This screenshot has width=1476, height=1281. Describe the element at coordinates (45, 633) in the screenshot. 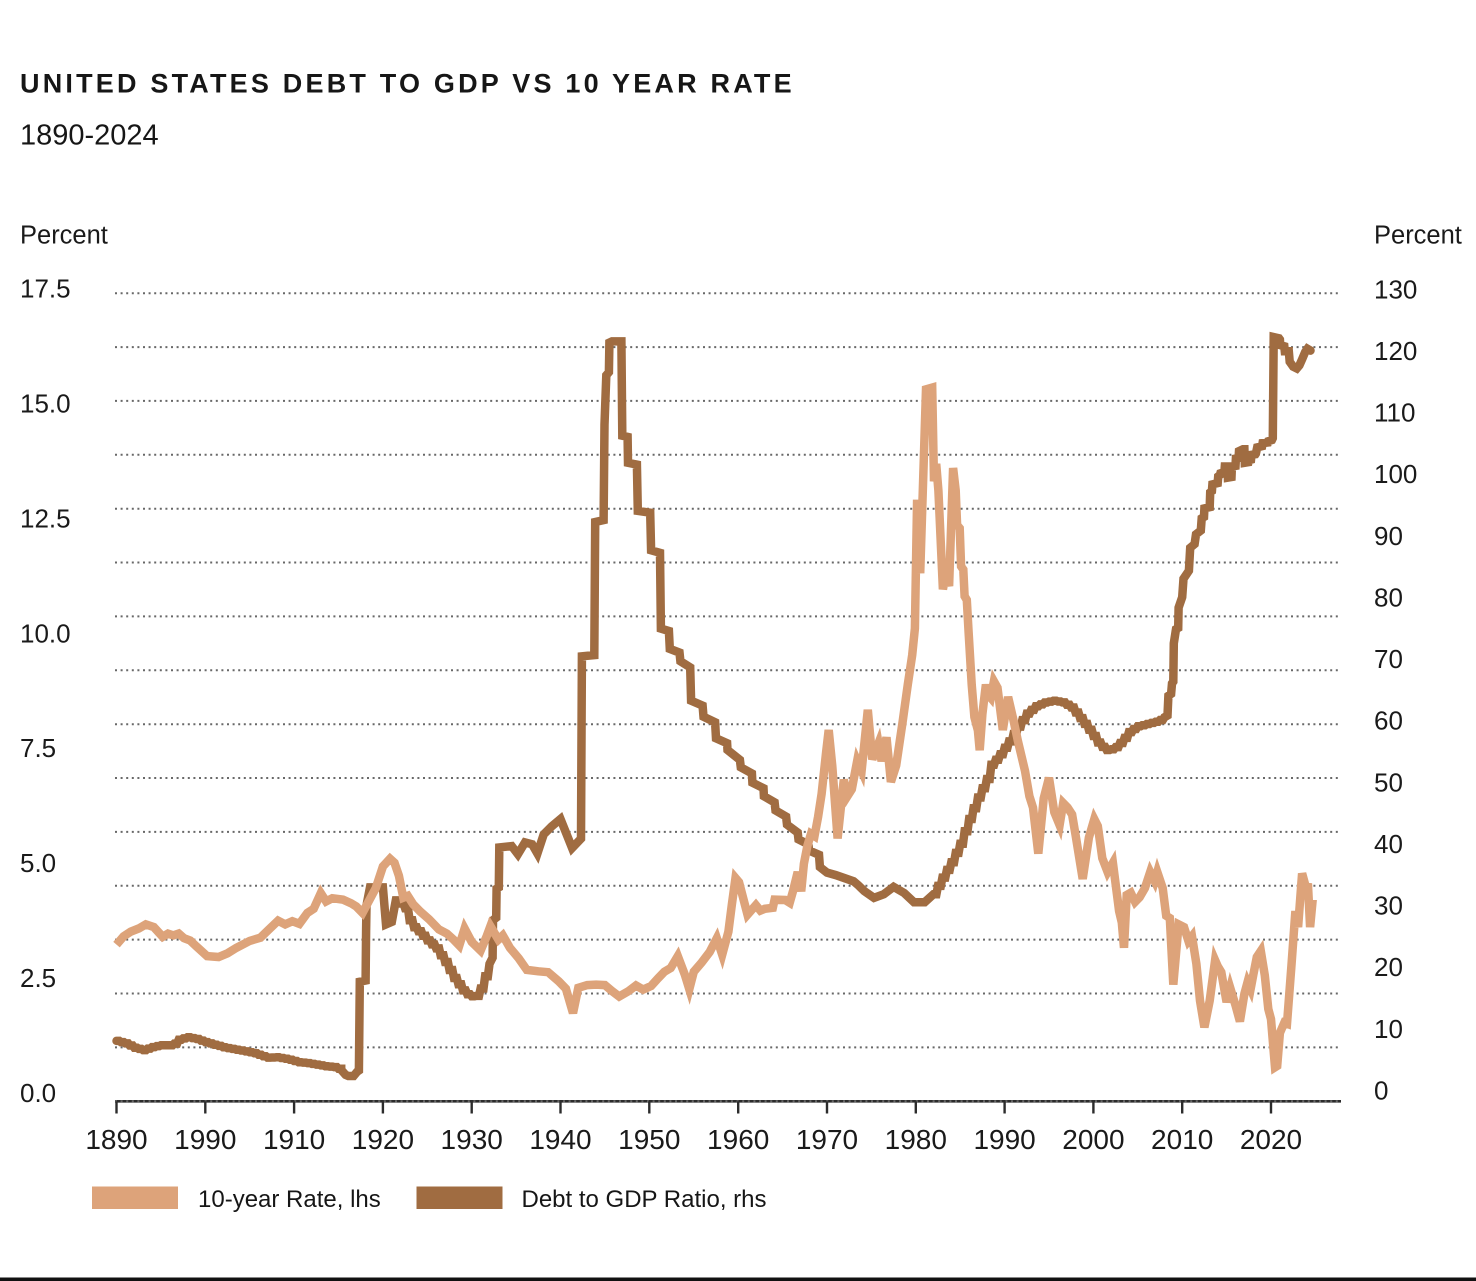

I see `svg-text: 10.0` at that location.